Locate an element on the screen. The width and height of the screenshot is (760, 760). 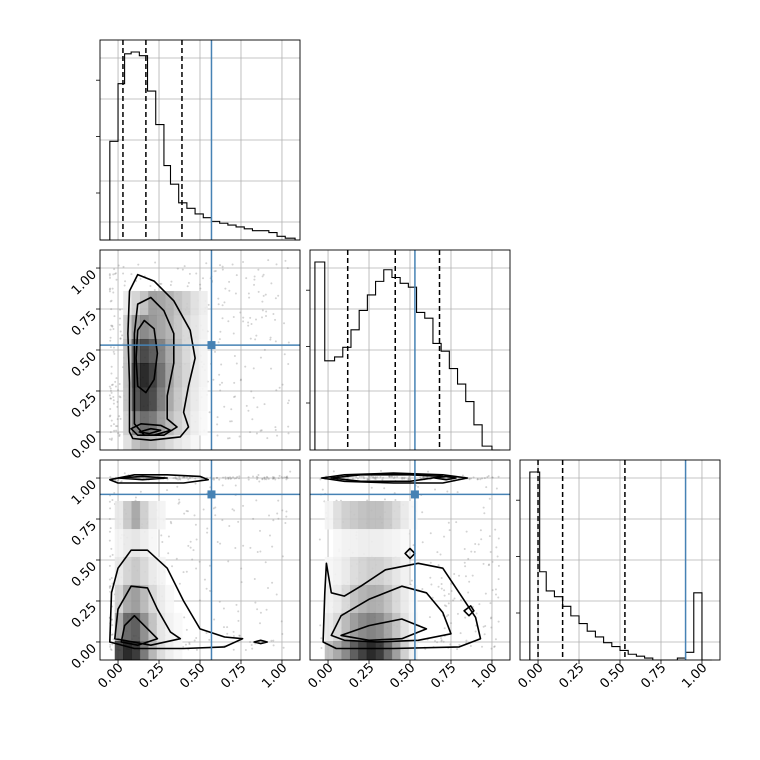
x-tick-label: 0.50 is located at coordinates (612, 676).